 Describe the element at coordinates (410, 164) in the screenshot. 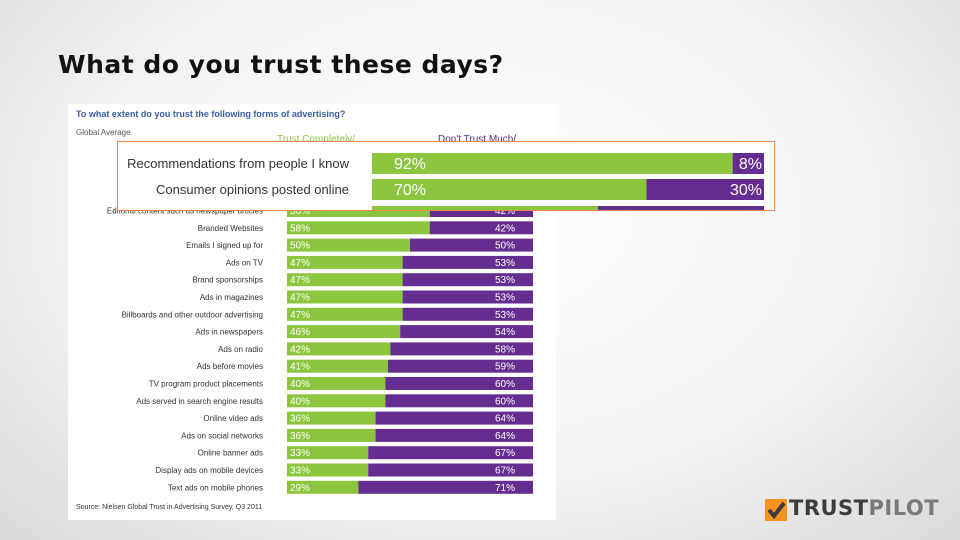

I see `inset-trust-value-label: 92%` at that location.